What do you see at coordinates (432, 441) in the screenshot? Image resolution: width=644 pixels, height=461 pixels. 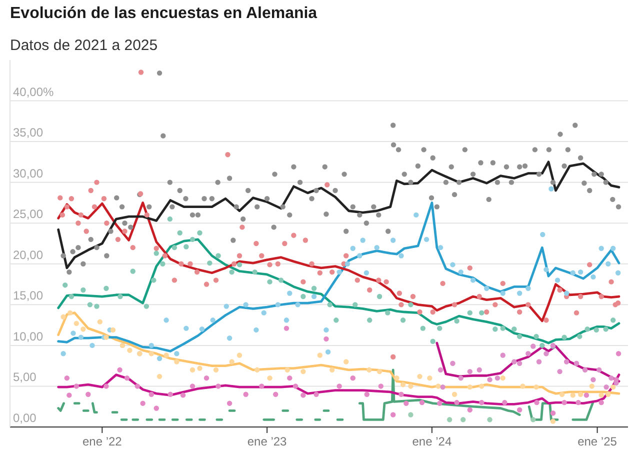 I see `x-tick-label: ene ’24` at bounding box center [432, 441].